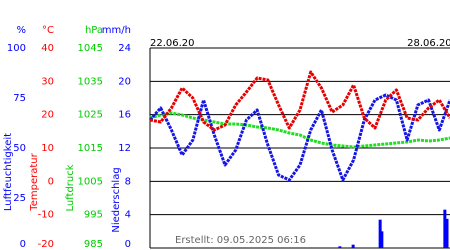  I want to click on y-tick-label: -20, so click(46, 244).